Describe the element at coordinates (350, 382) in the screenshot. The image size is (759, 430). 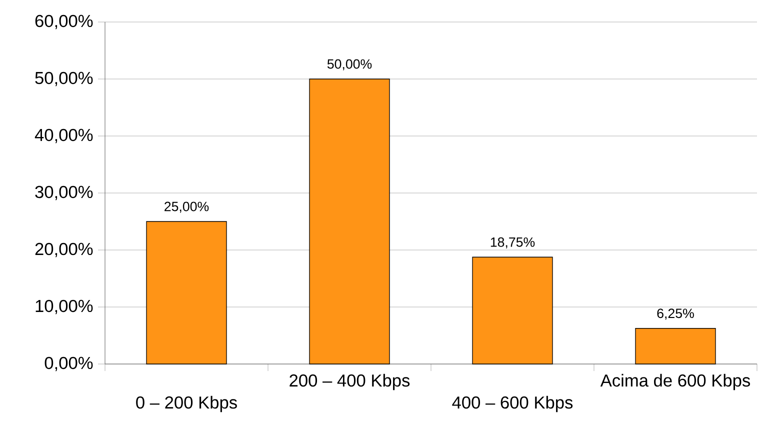
I see `x-tick-label: 200 – 400 Kbps` at that location.